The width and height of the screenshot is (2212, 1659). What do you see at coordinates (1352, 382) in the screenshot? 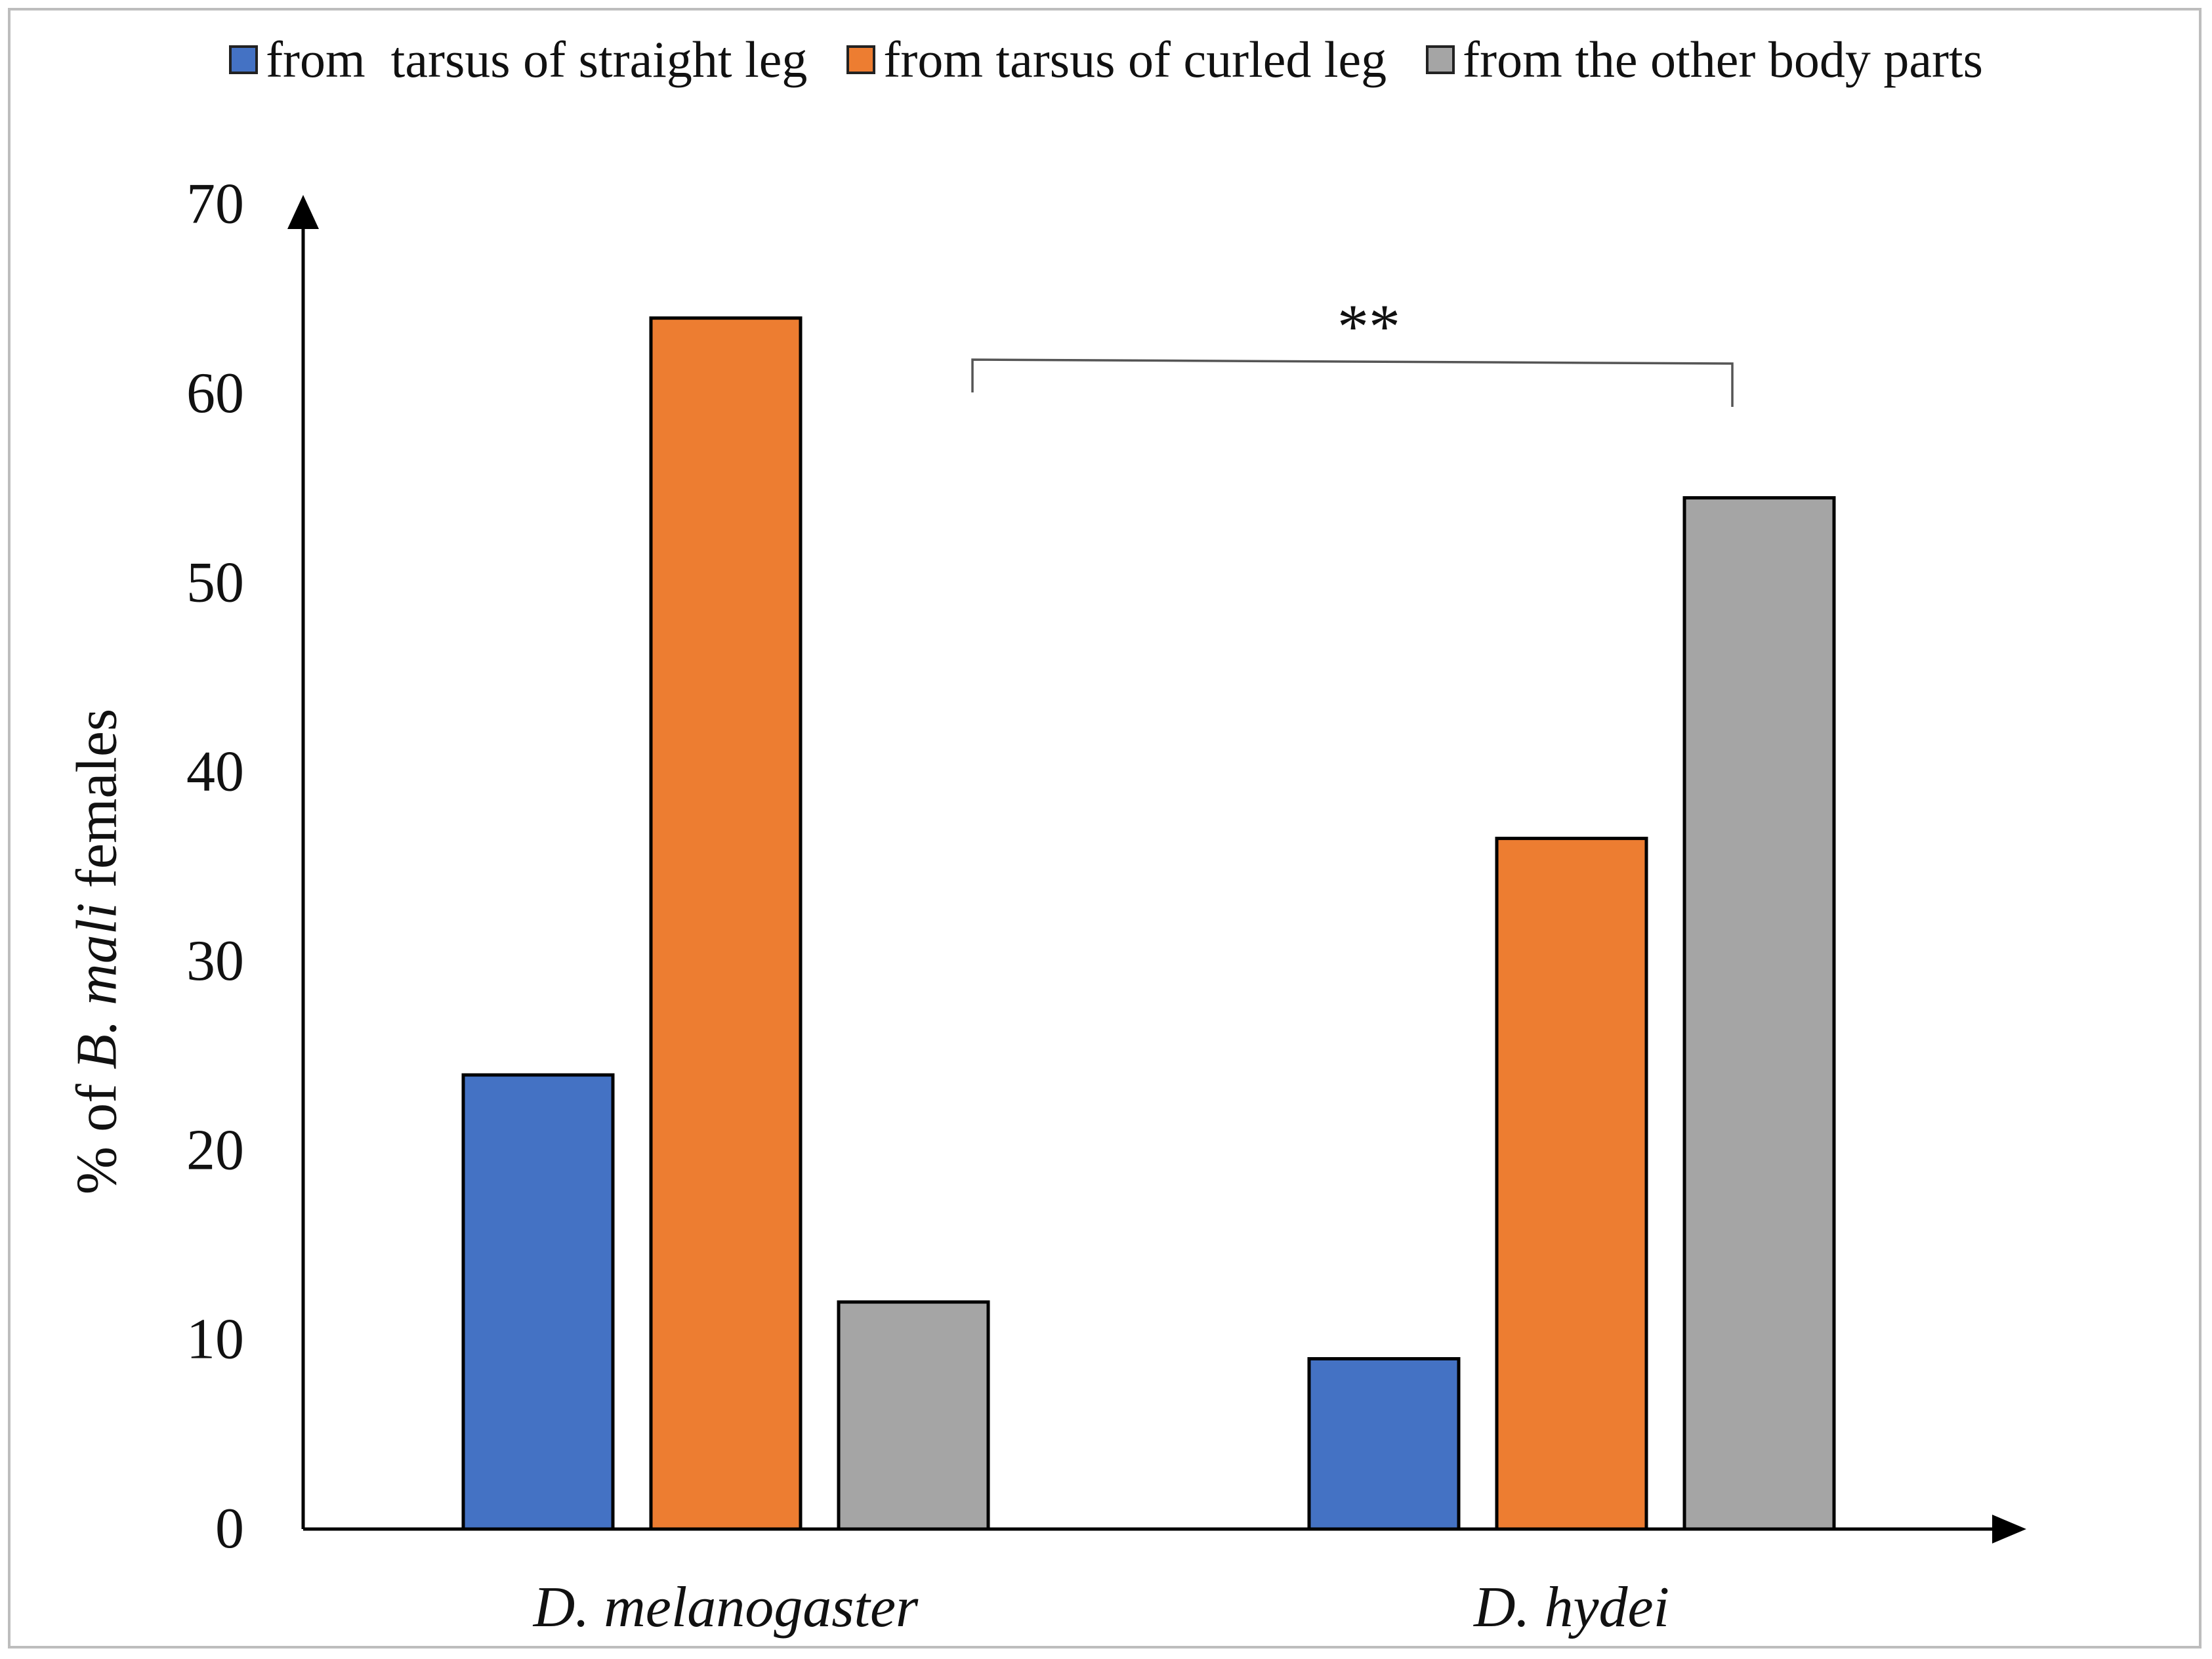
I see `significance-bracket` at bounding box center [1352, 382].